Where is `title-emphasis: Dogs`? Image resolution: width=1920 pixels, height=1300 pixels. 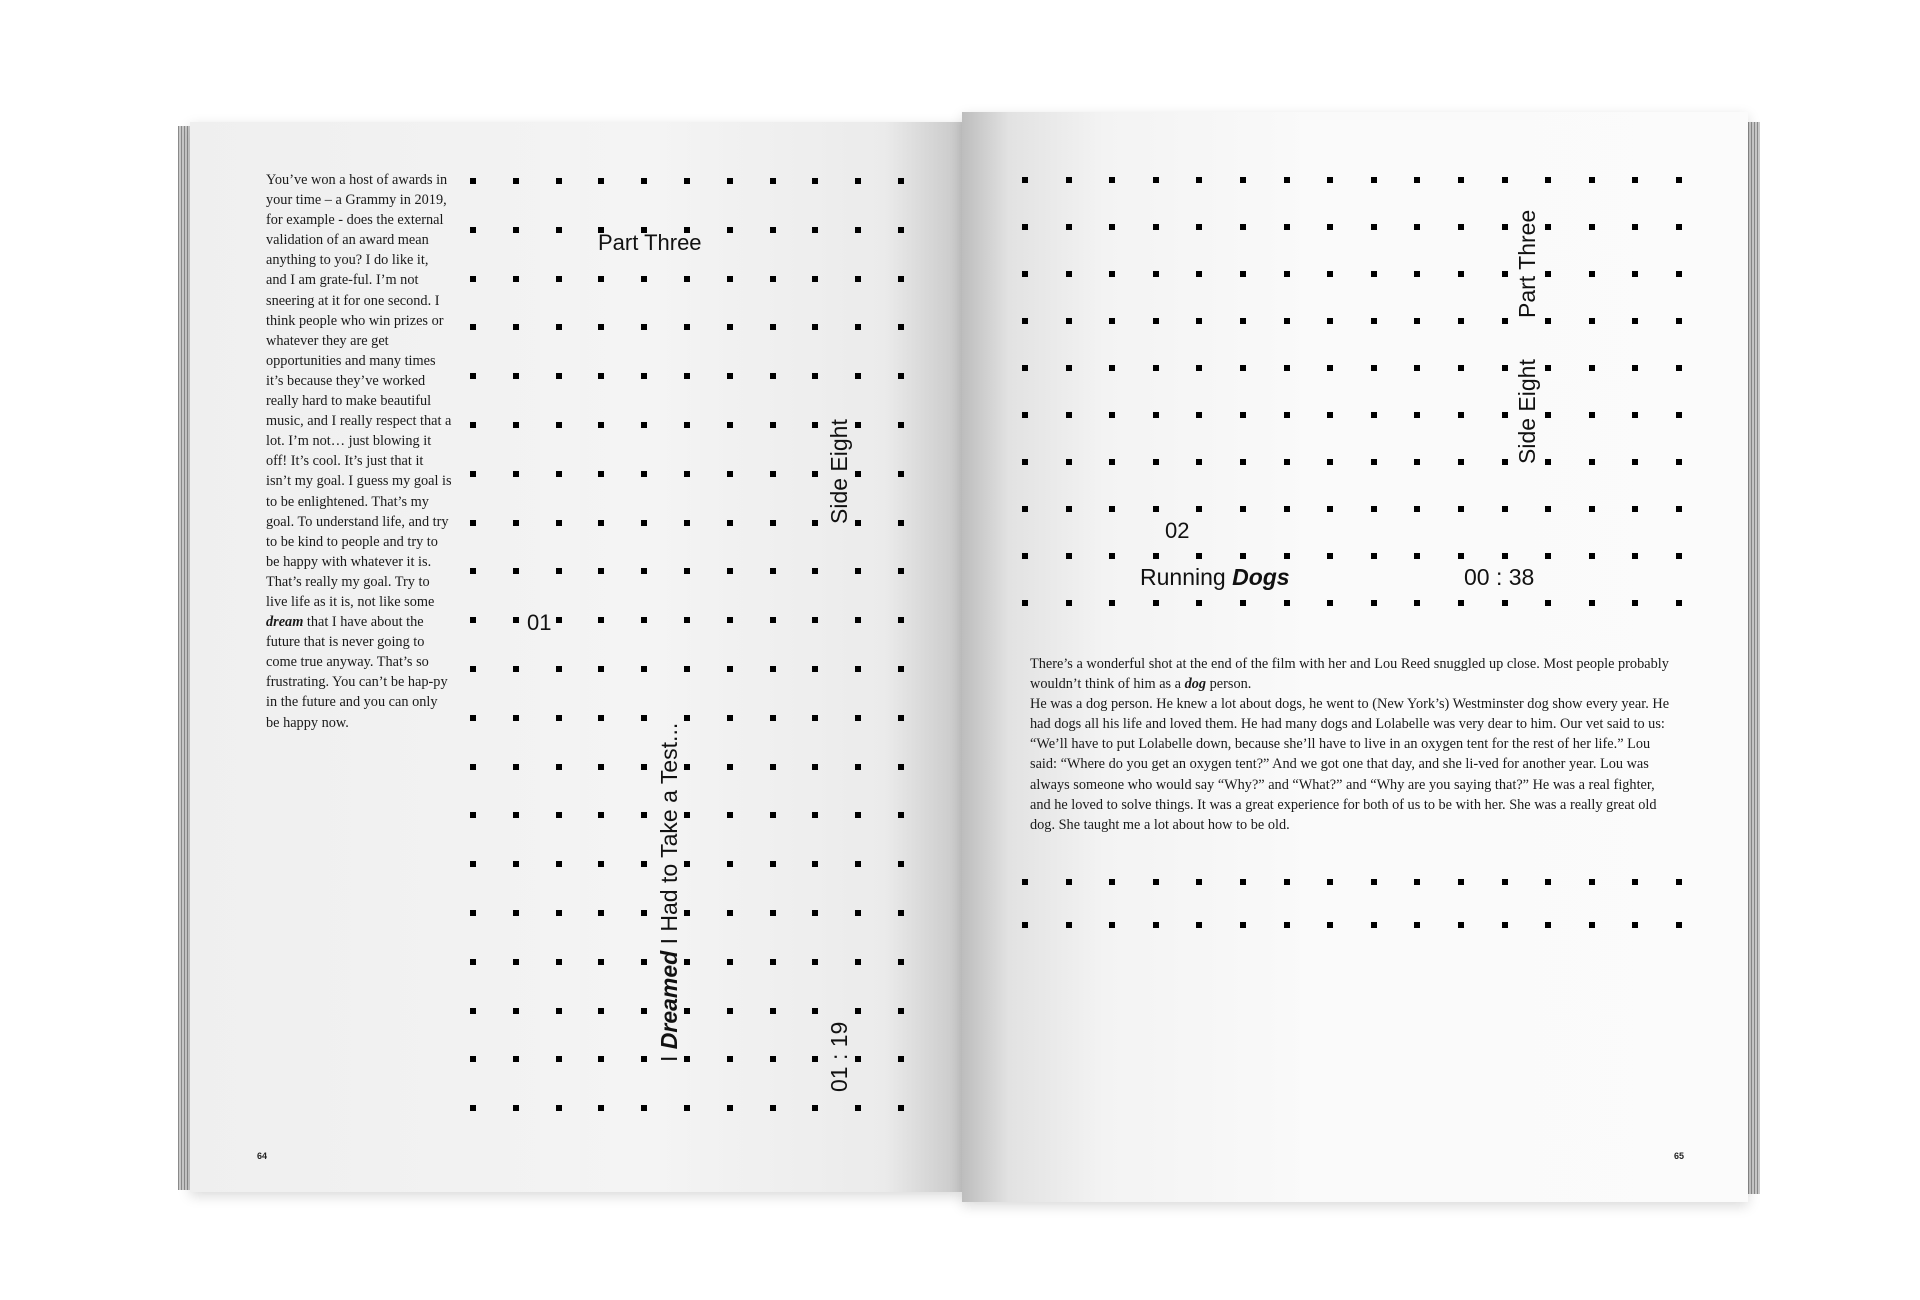 title-emphasis: Dogs is located at coordinates (1261, 577).